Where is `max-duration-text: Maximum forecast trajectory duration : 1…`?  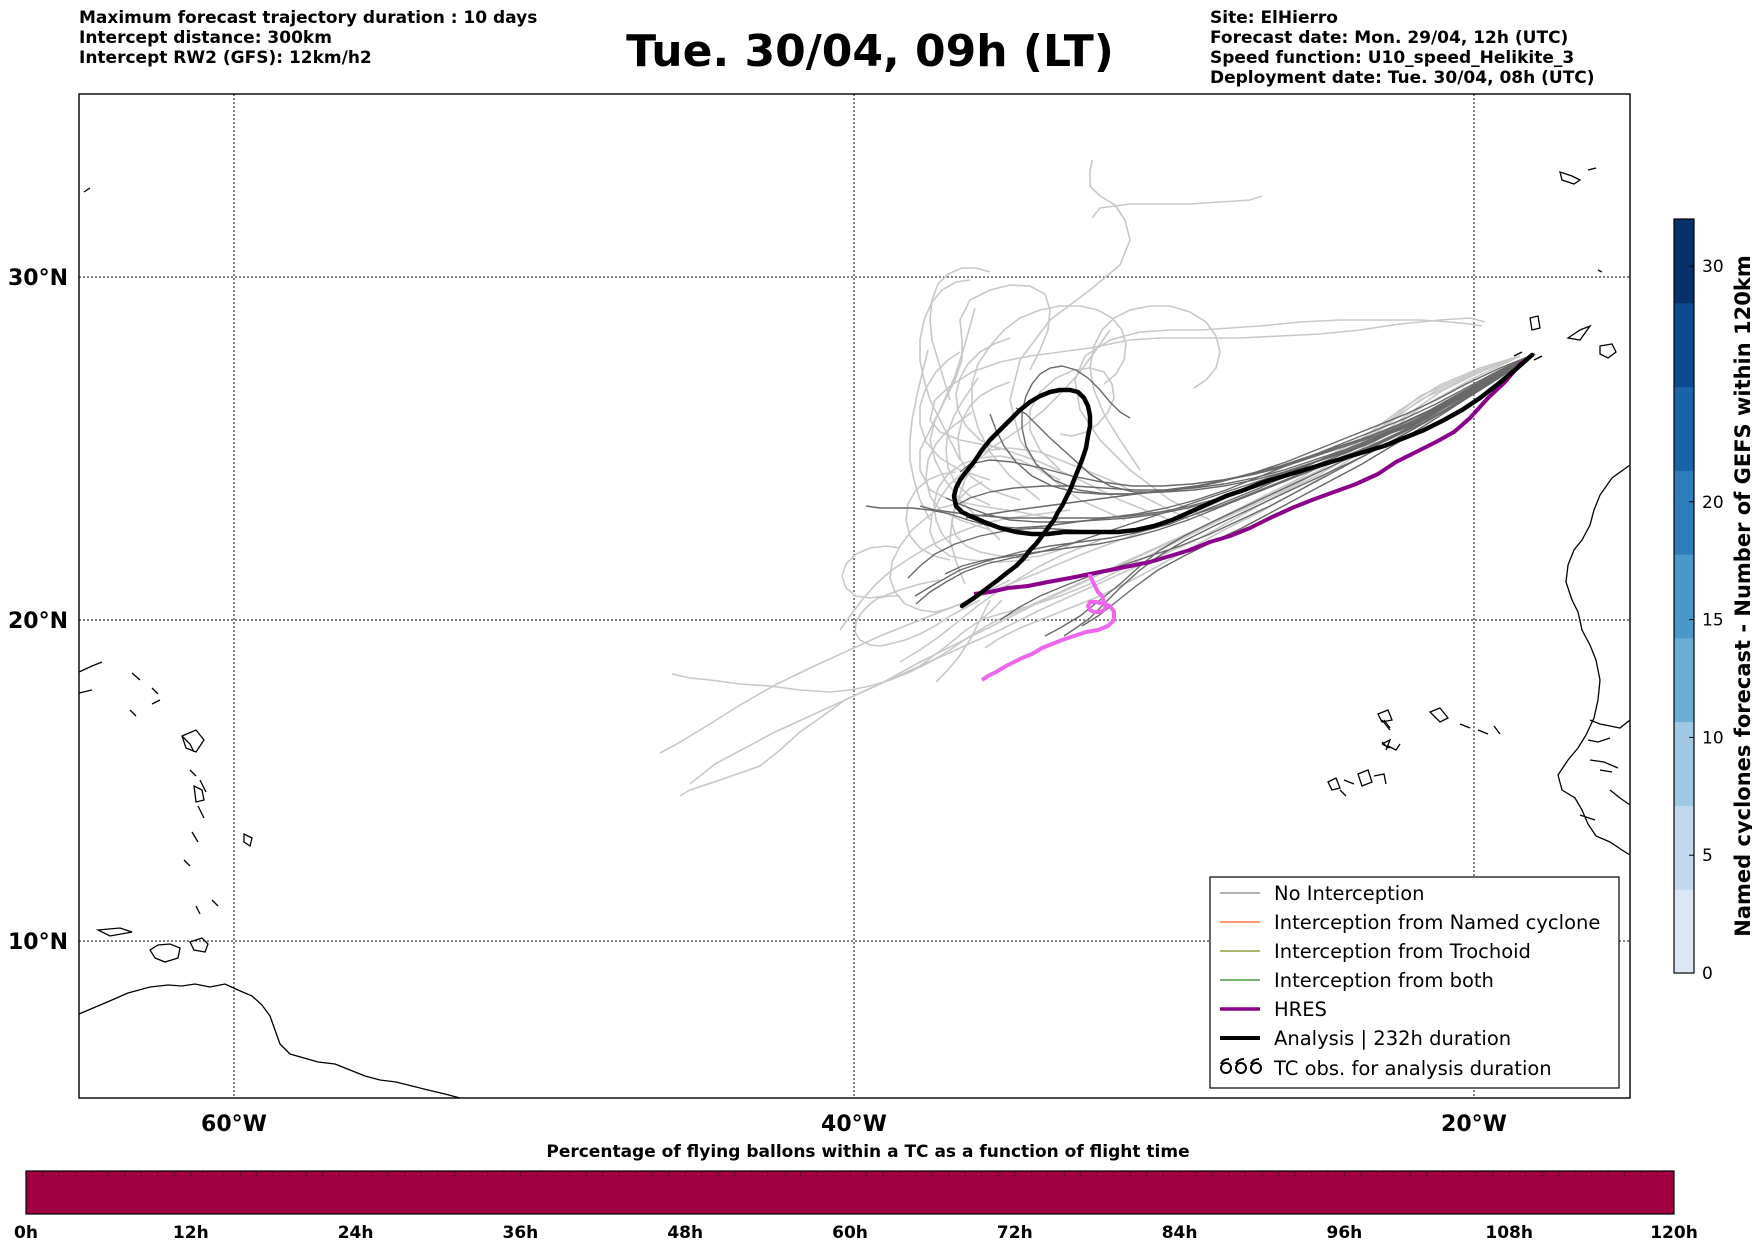
max-duration-text: Maximum forecast trajectory duration : 1… is located at coordinates (308, 18).